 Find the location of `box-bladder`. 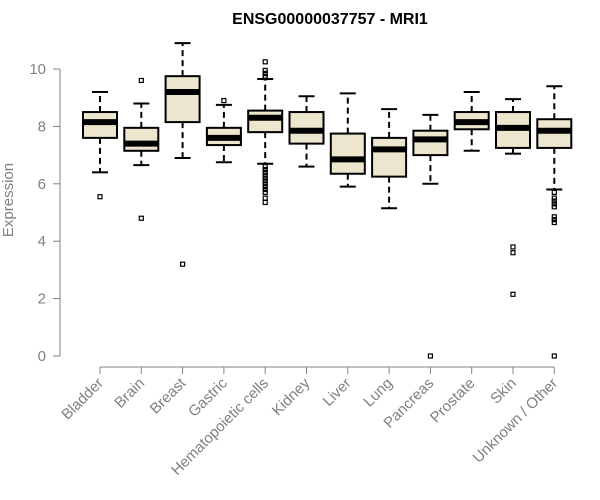

box-bladder is located at coordinates (100, 145).